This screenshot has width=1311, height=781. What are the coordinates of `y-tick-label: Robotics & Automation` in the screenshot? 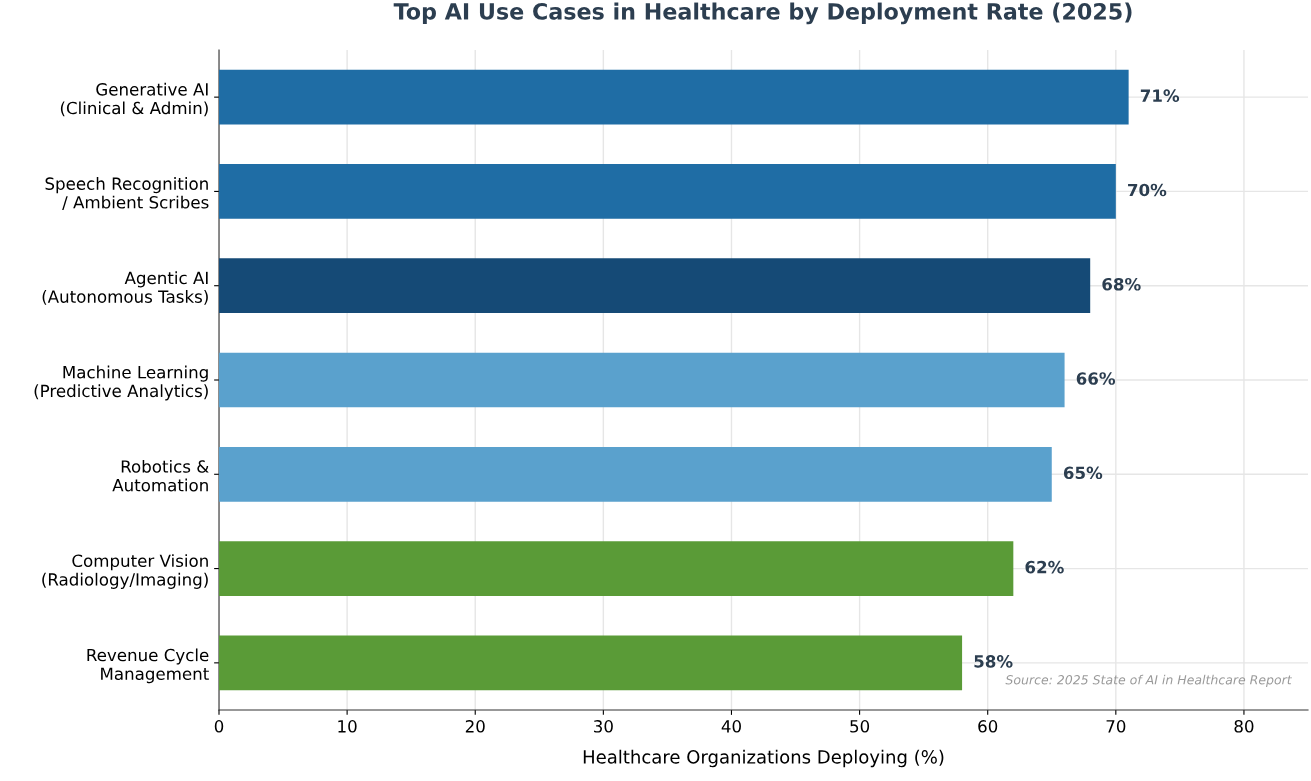 It's located at (160, 475).